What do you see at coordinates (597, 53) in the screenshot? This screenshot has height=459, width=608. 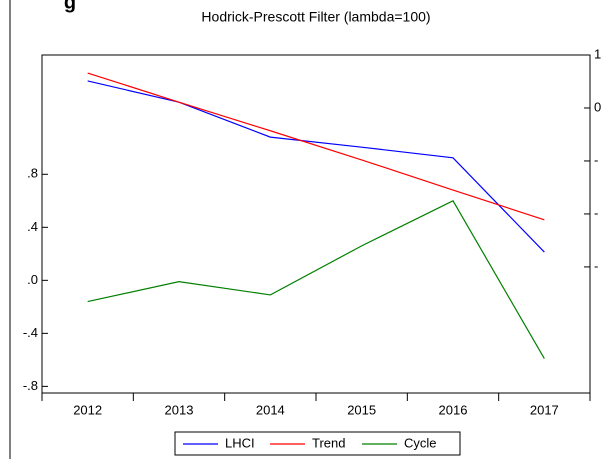 I see `y2-tick-label: 1` at bounding box center [597, 53].